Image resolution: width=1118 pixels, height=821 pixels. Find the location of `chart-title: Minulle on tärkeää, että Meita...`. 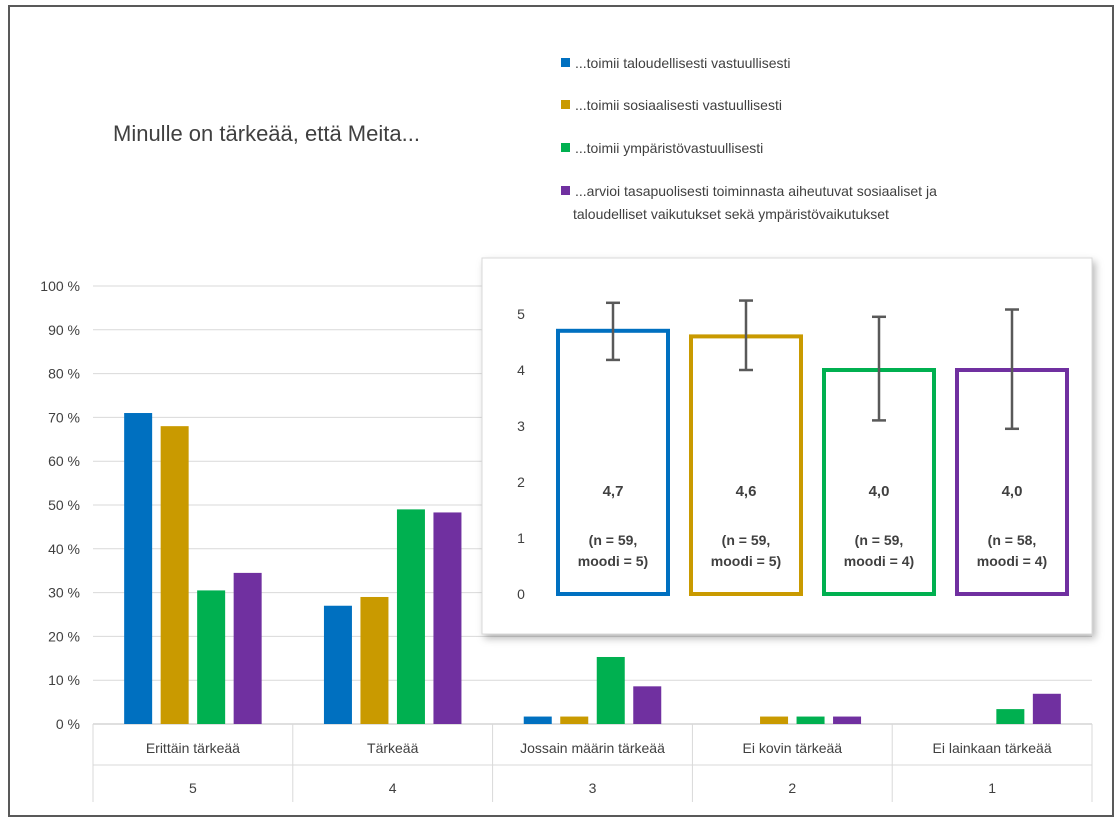

chart-title: Minulle on tärkeää, että Meita... is located at coordinates (266, 133).